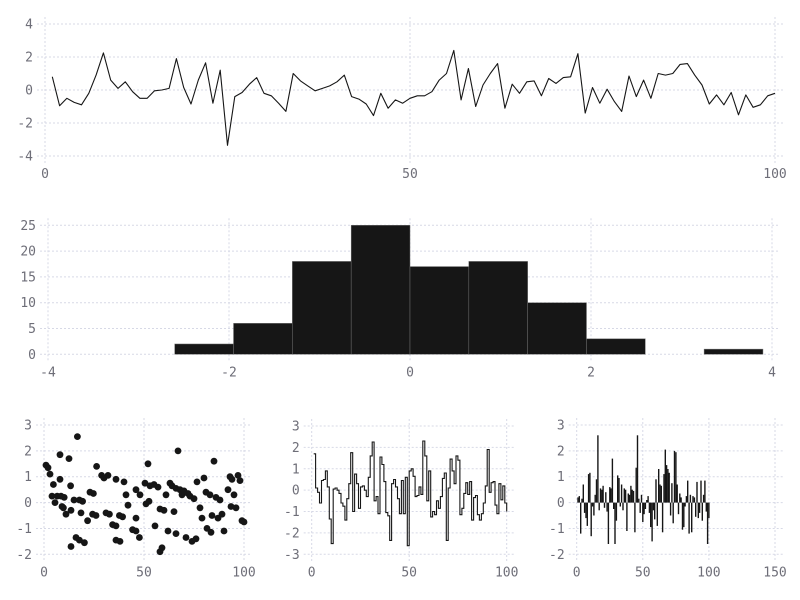 The image size is (800, 600). What do you see at coordinates (29, 25) in the screenshot?
I see `y-tick-label: 4` at bounding box center [29, 25].